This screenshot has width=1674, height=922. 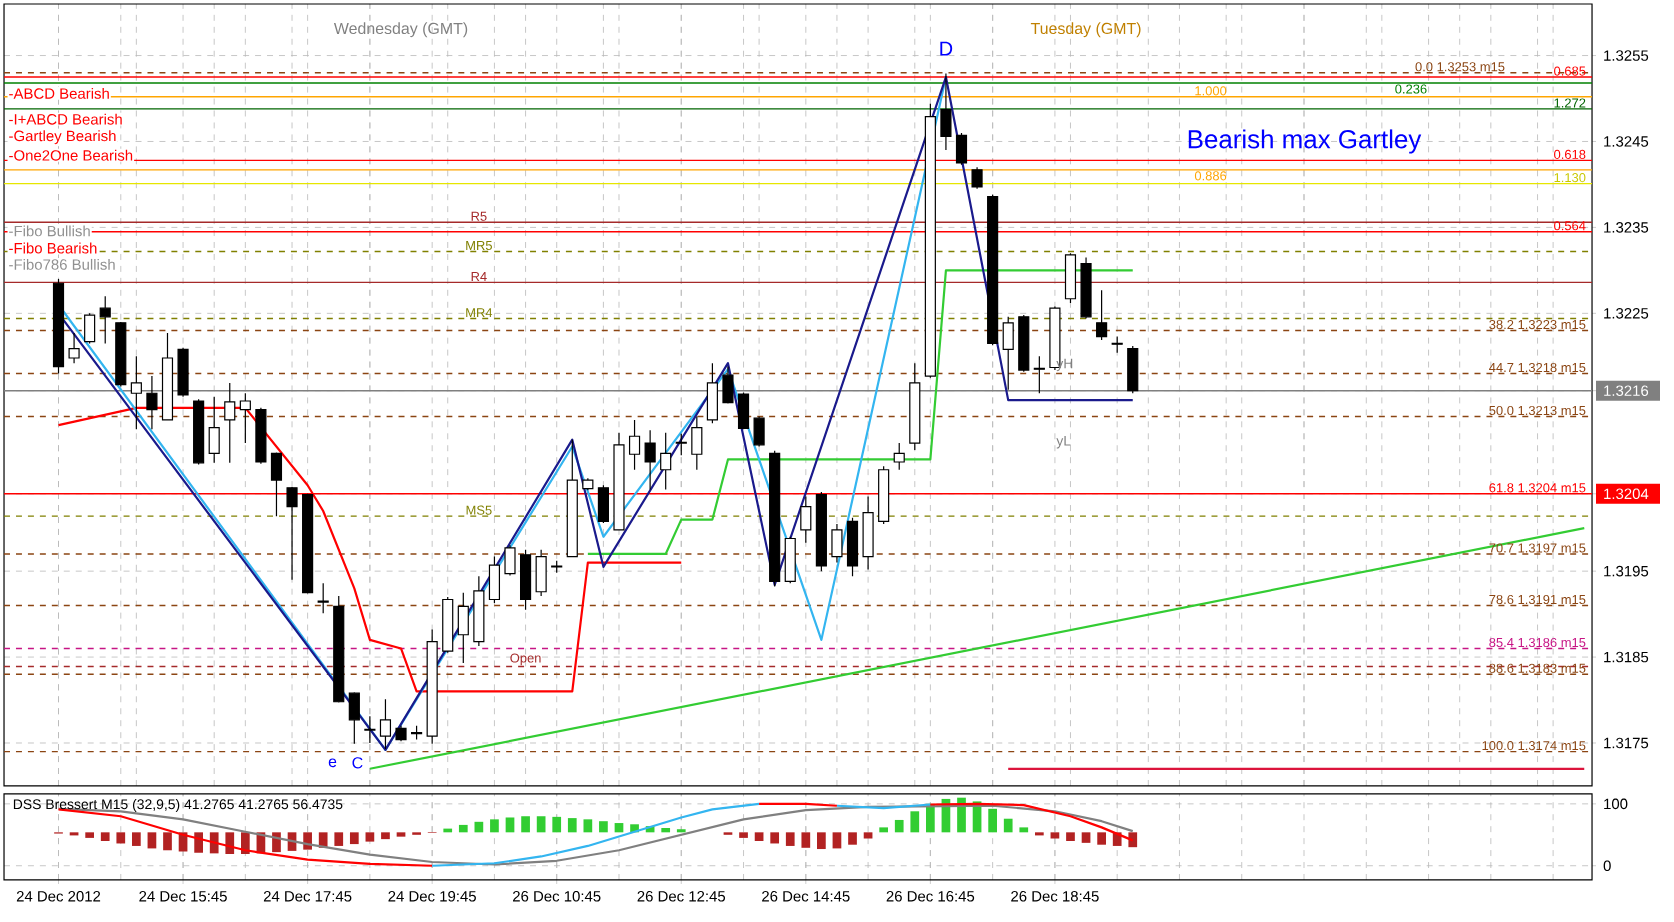 What do you see at coordinates (946, 48) in the screenshot?
I see `annotation: D` at bounding box center [946, 48].